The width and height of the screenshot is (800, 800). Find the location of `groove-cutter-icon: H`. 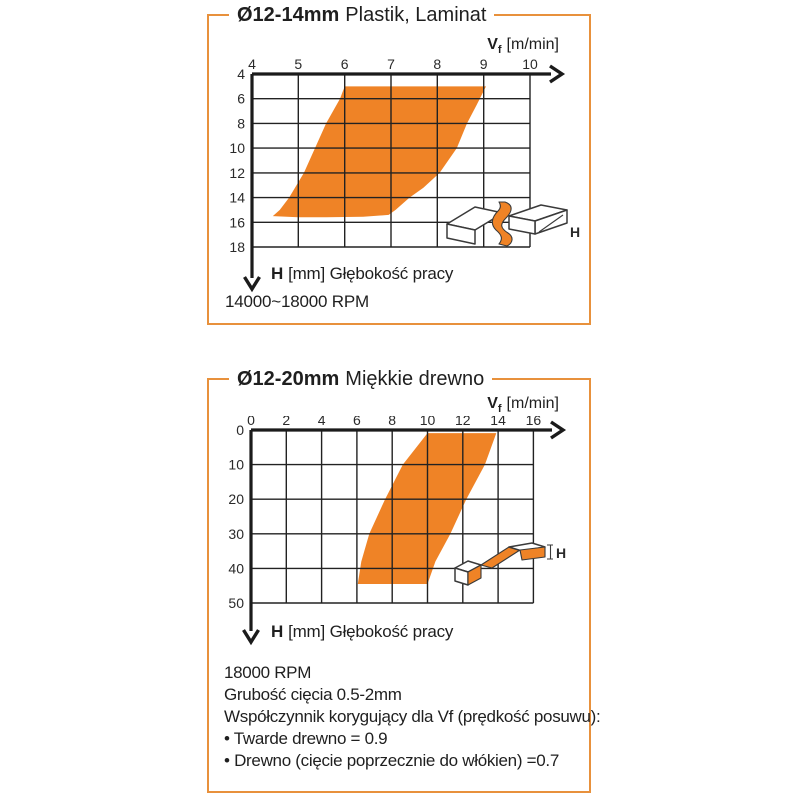

groove-cutter-icon: H is located at coordinates (513, 224).